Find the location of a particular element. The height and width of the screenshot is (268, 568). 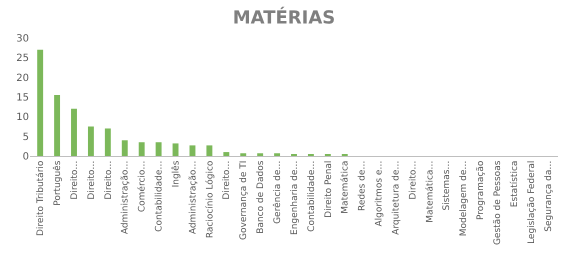

y-tick-label: 25 is located at coordinates (22, 58).